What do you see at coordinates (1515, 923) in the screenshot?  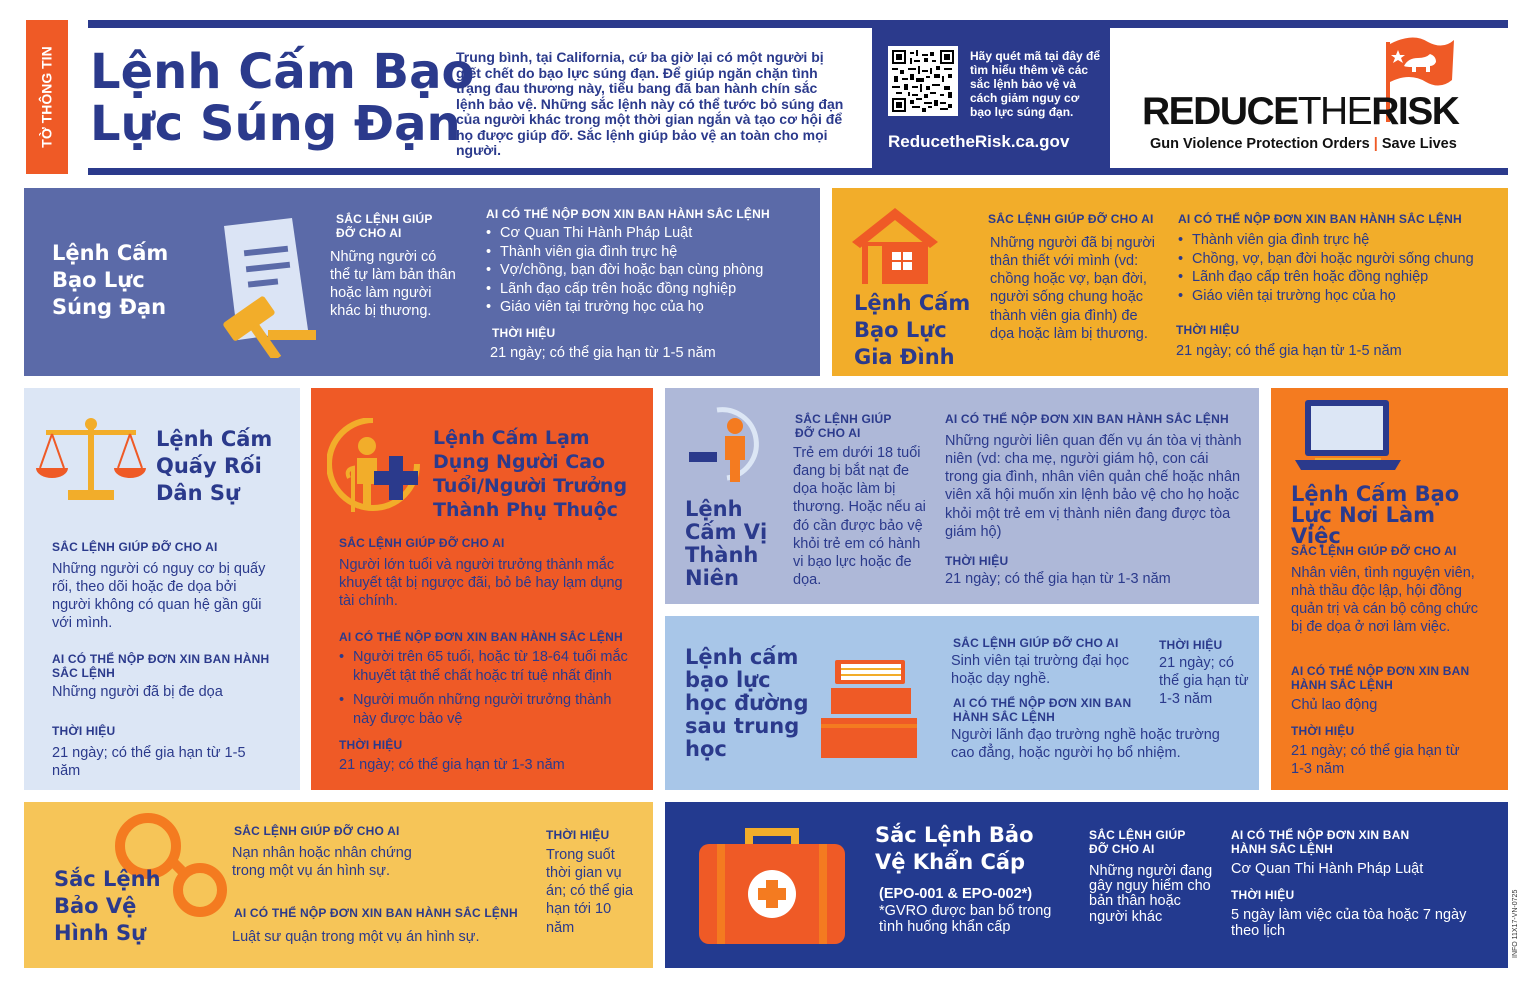 I see `doc-code: INFO 11X17-VN-0725` at bounding box center [1515, 923].